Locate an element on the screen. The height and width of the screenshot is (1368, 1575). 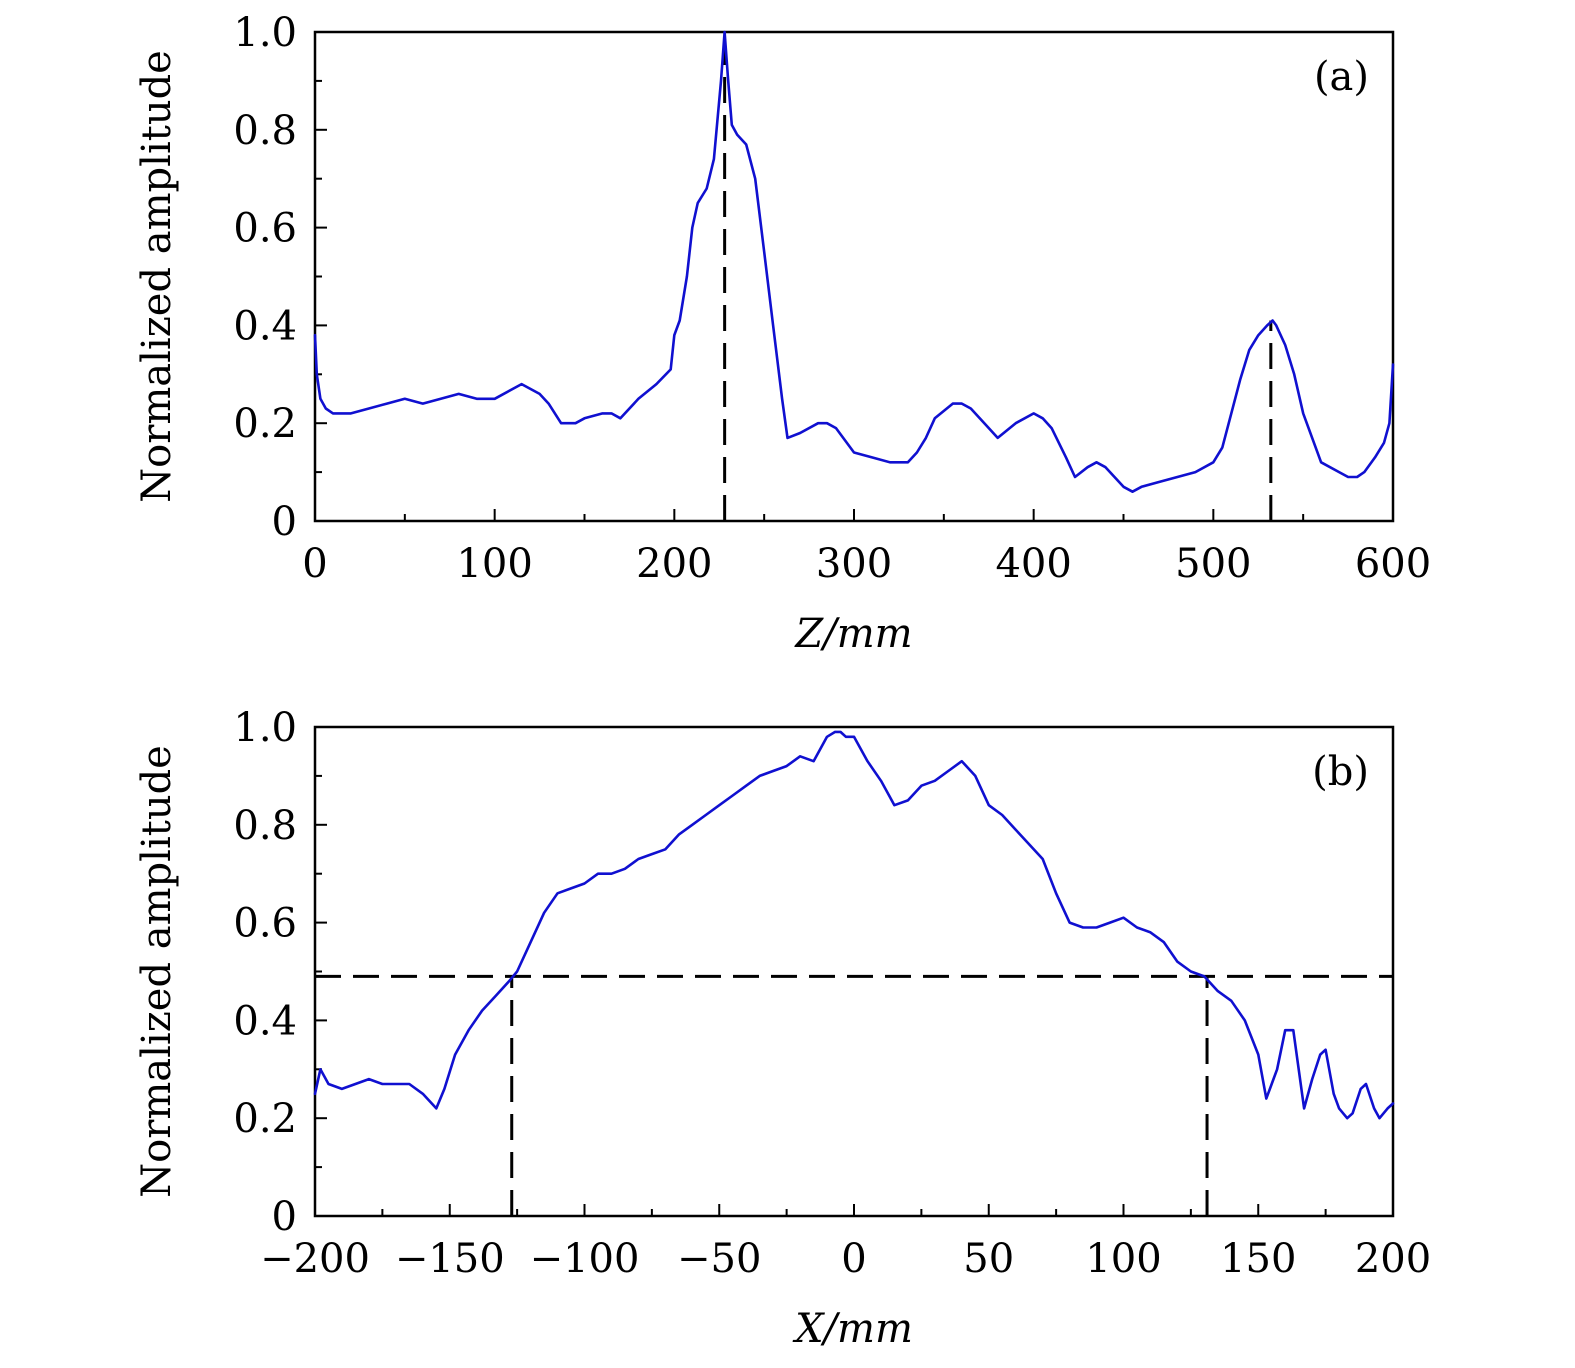
panel-label: (b) is located at coordinates (1340, 772).